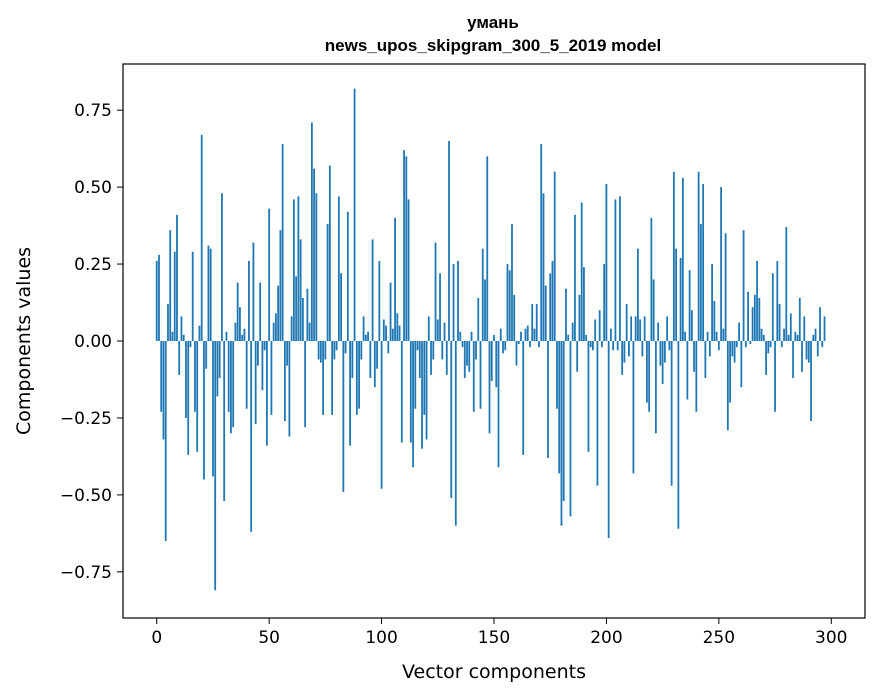 The height and width of the screenshot is (696, 880). Describe the element at coordinates (493, 45) in the screenshot. I see `chart-subtitle: news_upos_skipgram_300_5_2019 model` at that location.